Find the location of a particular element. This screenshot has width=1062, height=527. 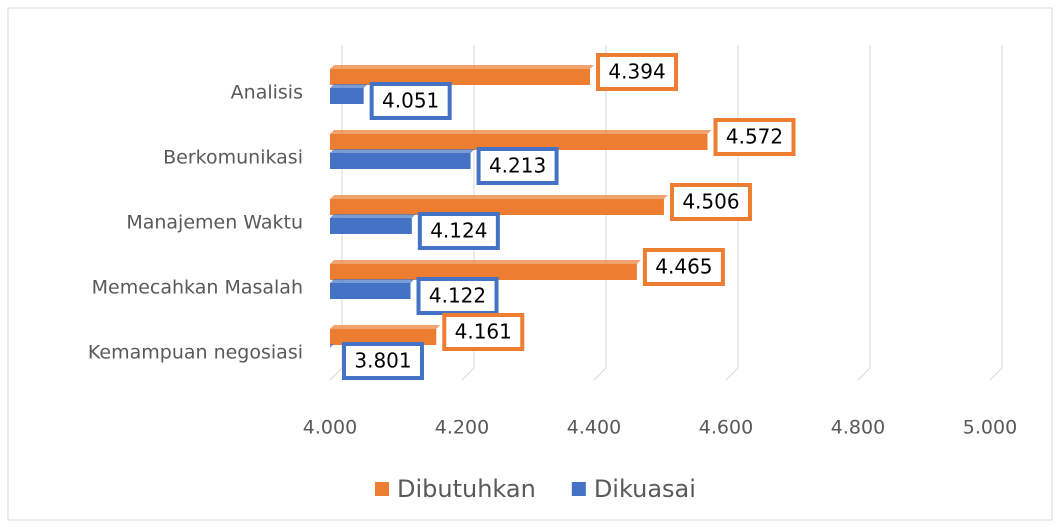

value-label: 3.801 is located at coordinates (382, 361).